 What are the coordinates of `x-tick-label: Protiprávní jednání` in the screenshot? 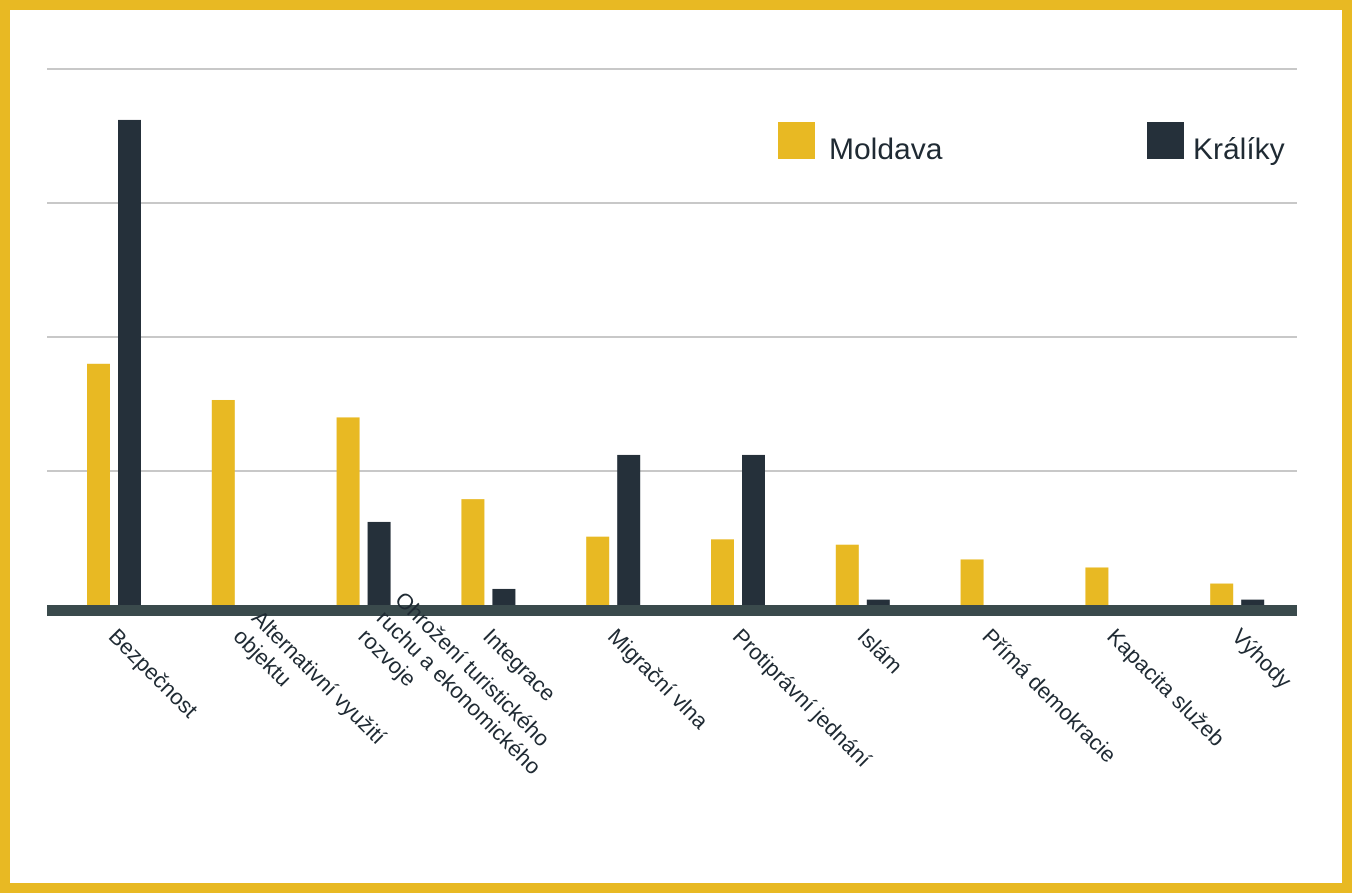 It's located at (802, 698).